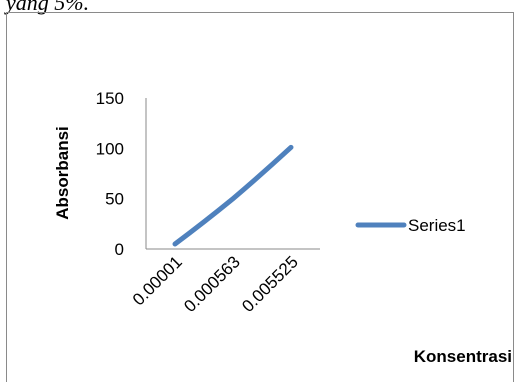  Describe the element at coordinates (270, 284) in the screenshot. I see `x-tick-label: 0.005525` at that location.